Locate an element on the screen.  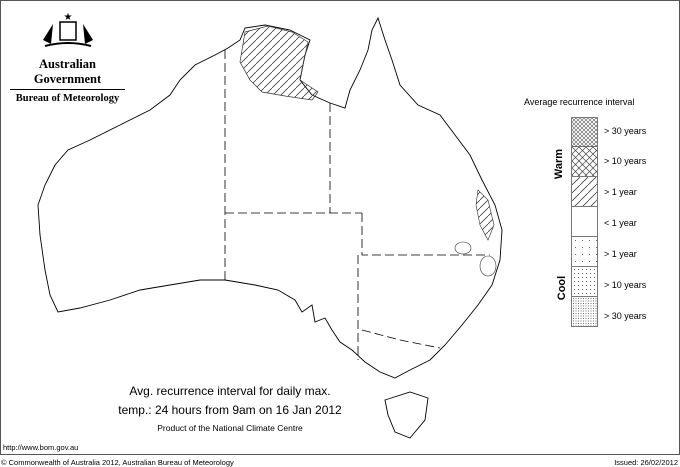
org-name: Australian Government is located at coordinates (67, 71).